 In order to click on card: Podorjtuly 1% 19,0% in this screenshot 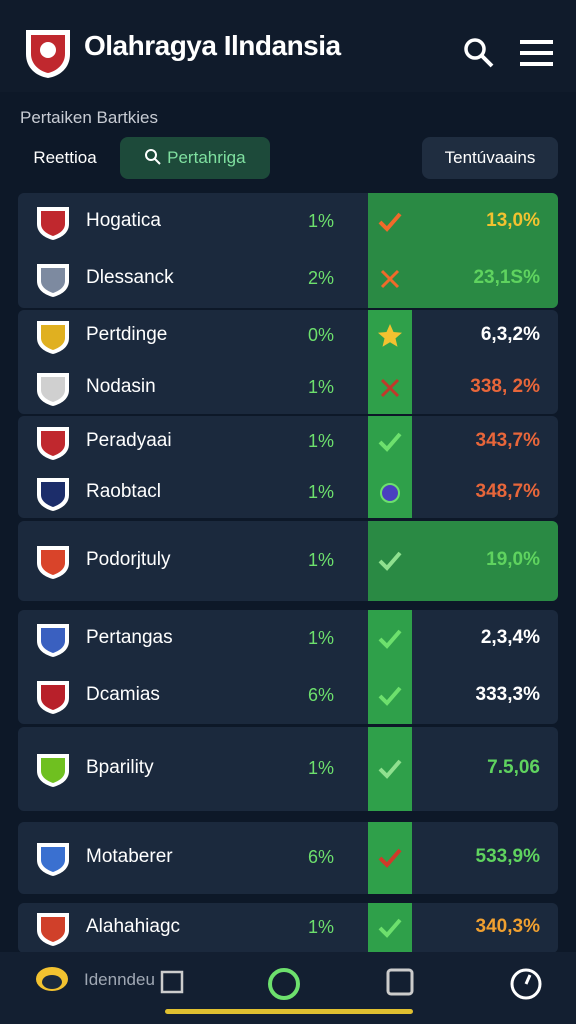, I will do `click(288, 561)`.